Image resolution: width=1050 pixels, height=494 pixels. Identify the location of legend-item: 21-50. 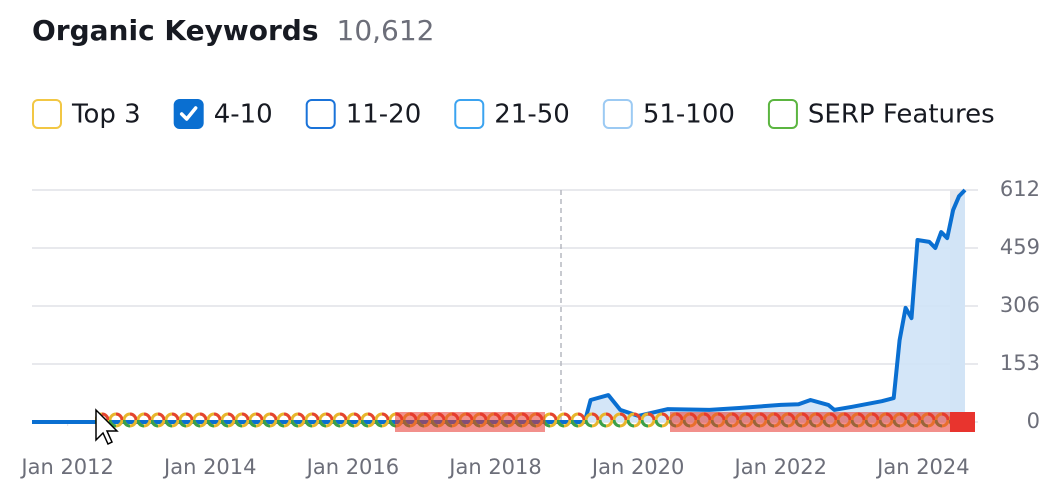
(512, 114).